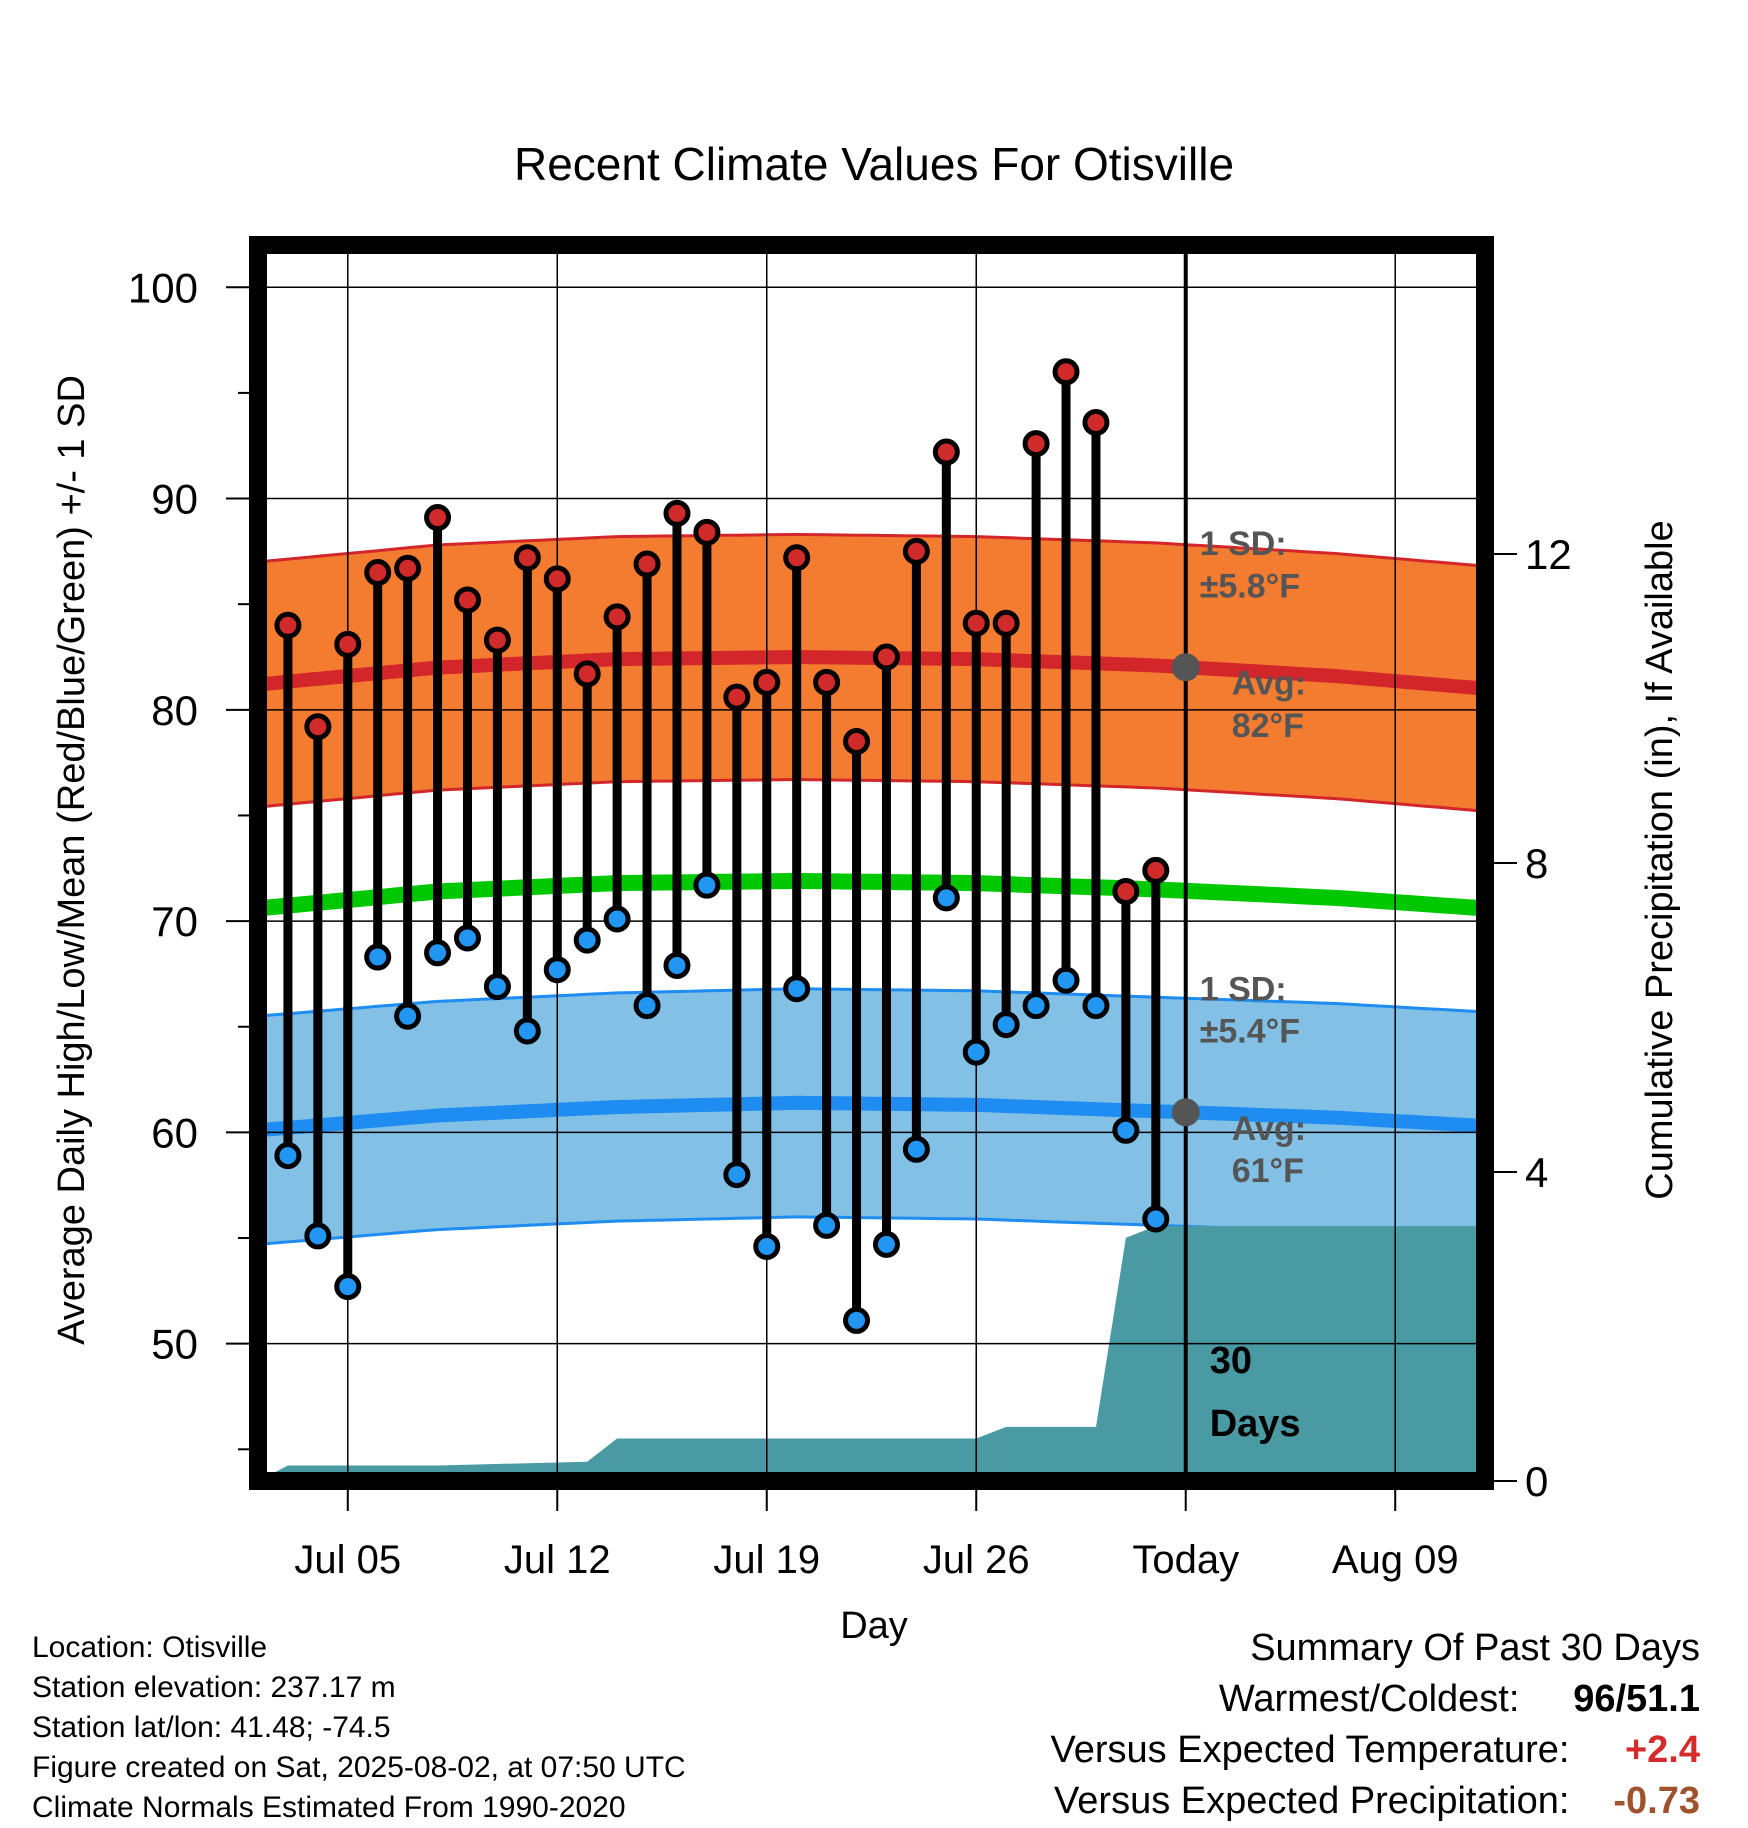  I want to click on low-avg-label: Avg:, so click(1269, 1129).